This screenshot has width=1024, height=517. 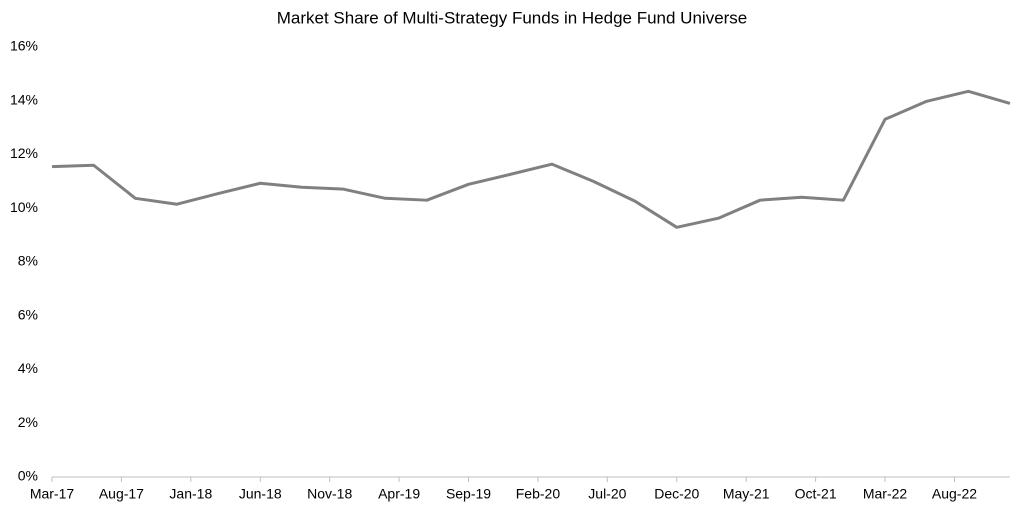 I want to click on x-tick-label: Aug-17, so click(x=121, y=494).